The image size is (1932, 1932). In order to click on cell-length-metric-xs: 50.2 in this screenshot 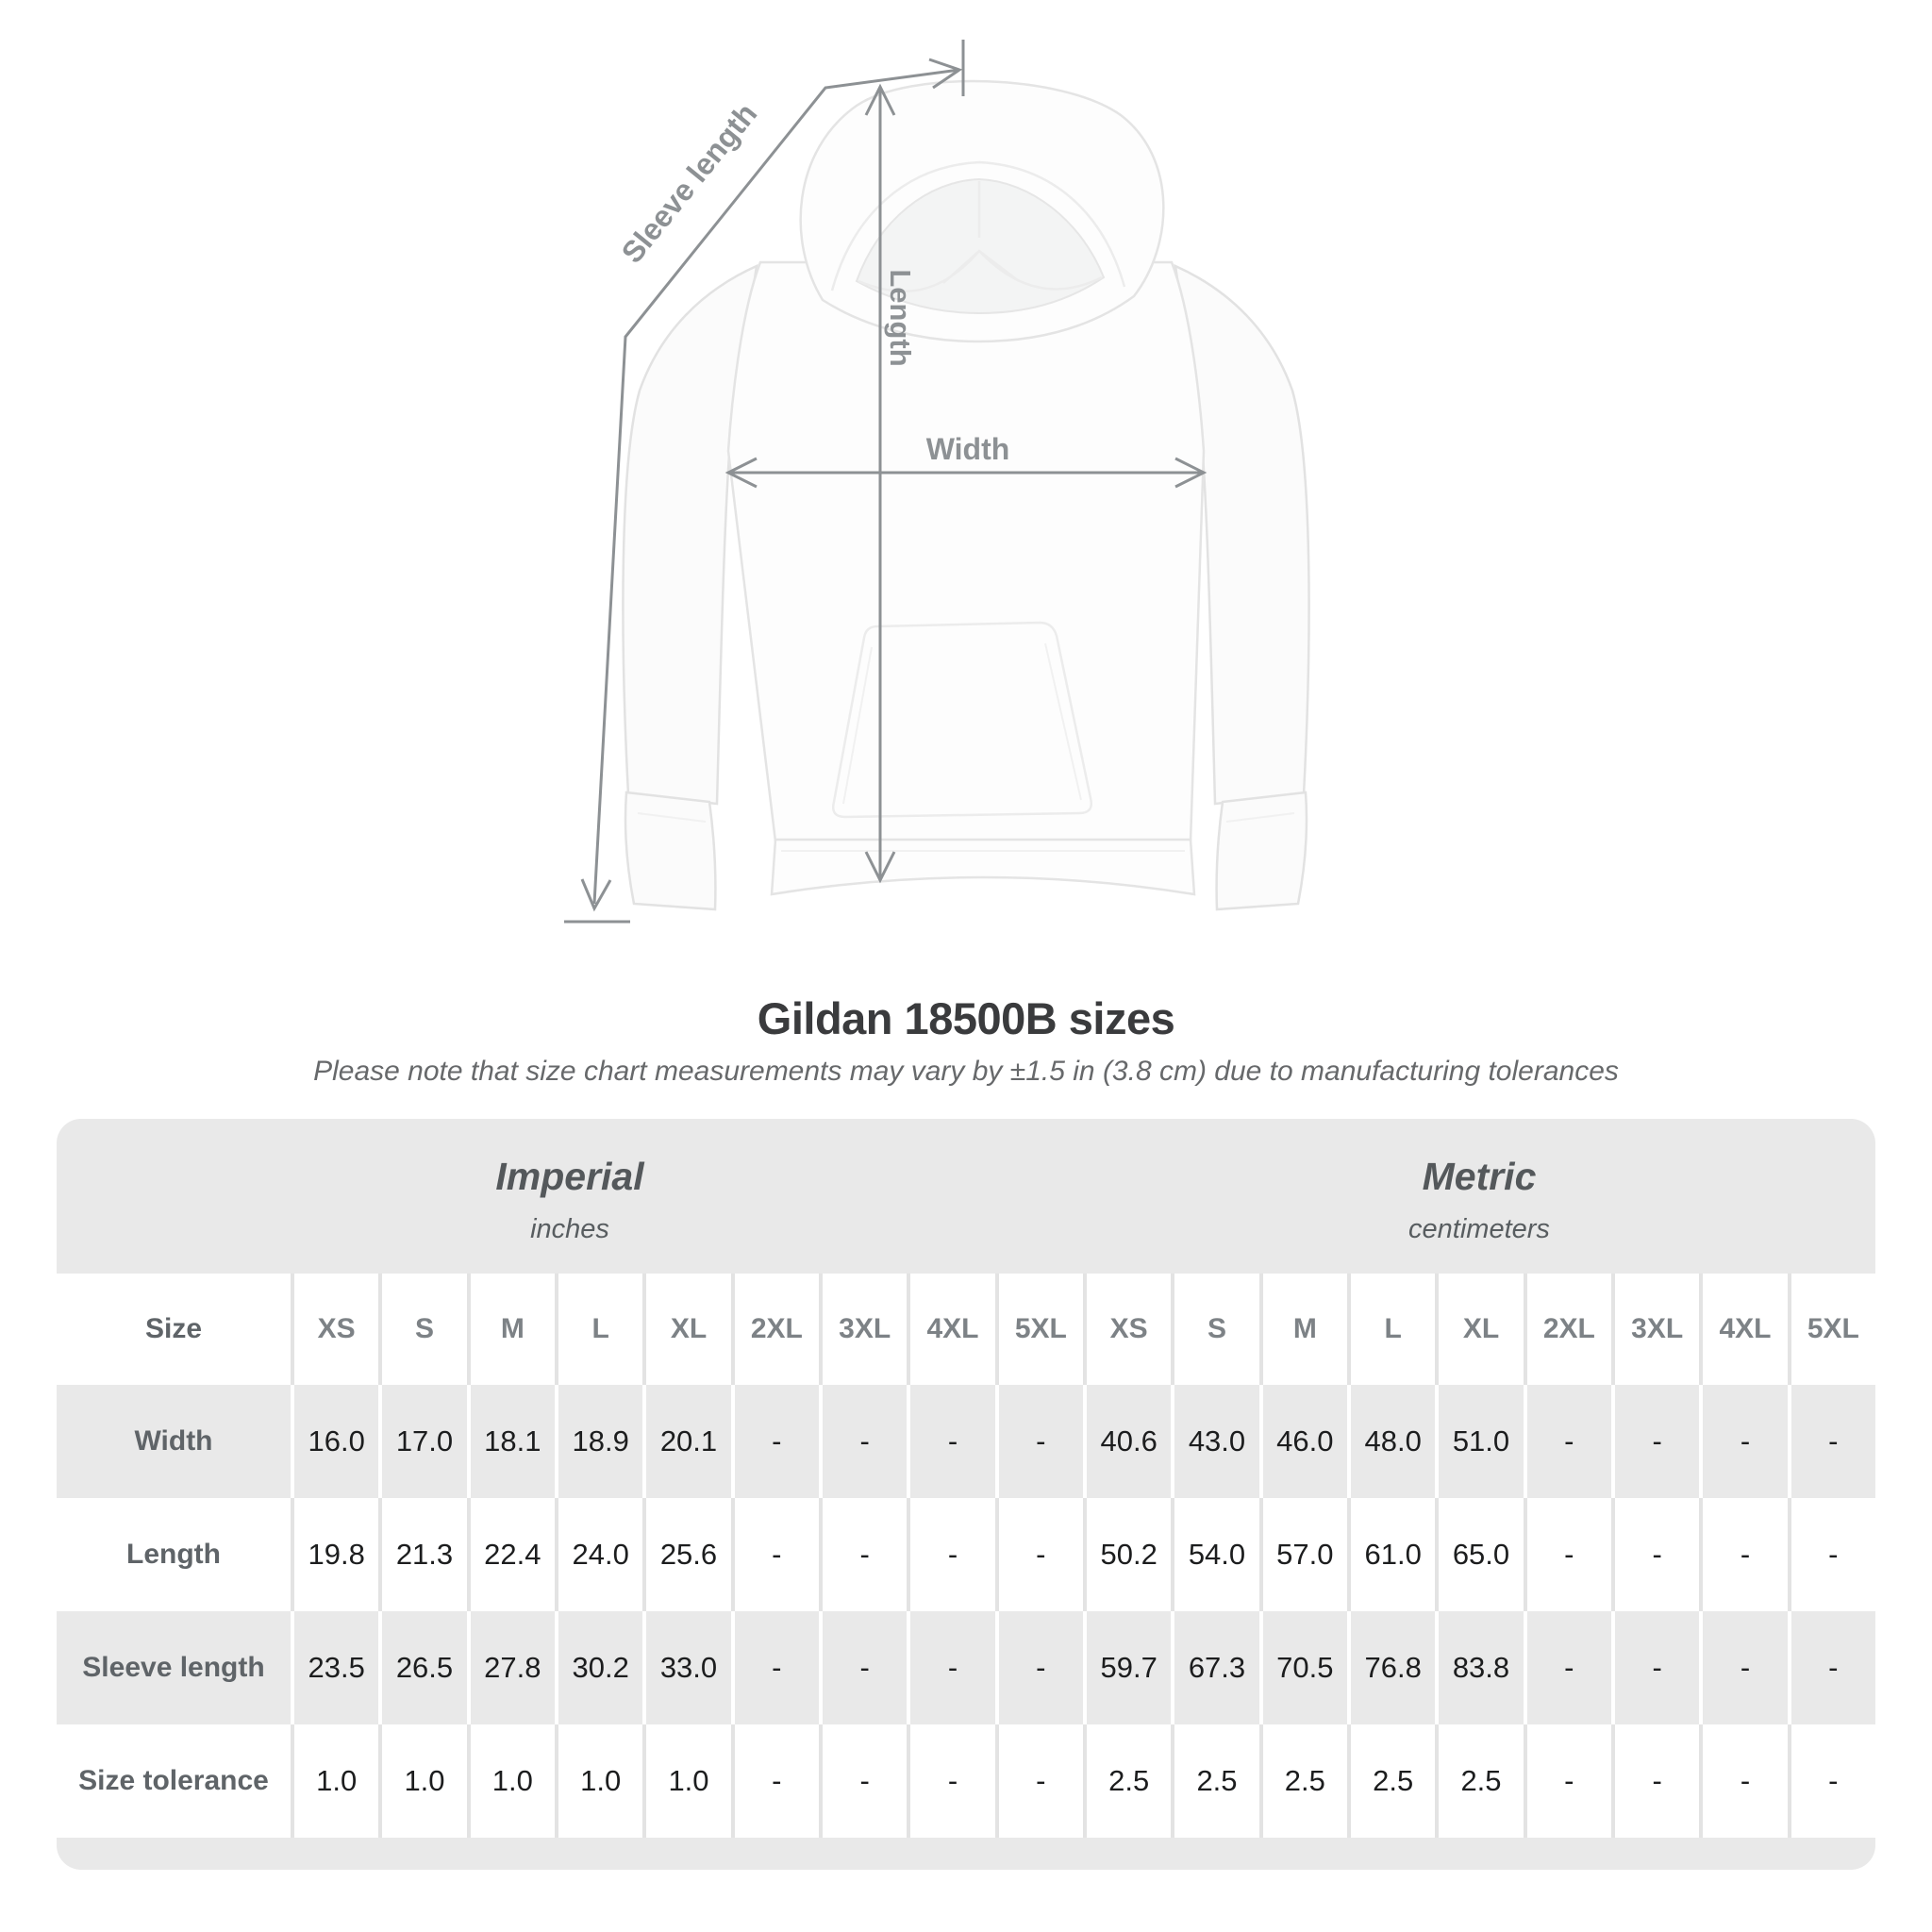, I will do `click(1127, 1554)`.